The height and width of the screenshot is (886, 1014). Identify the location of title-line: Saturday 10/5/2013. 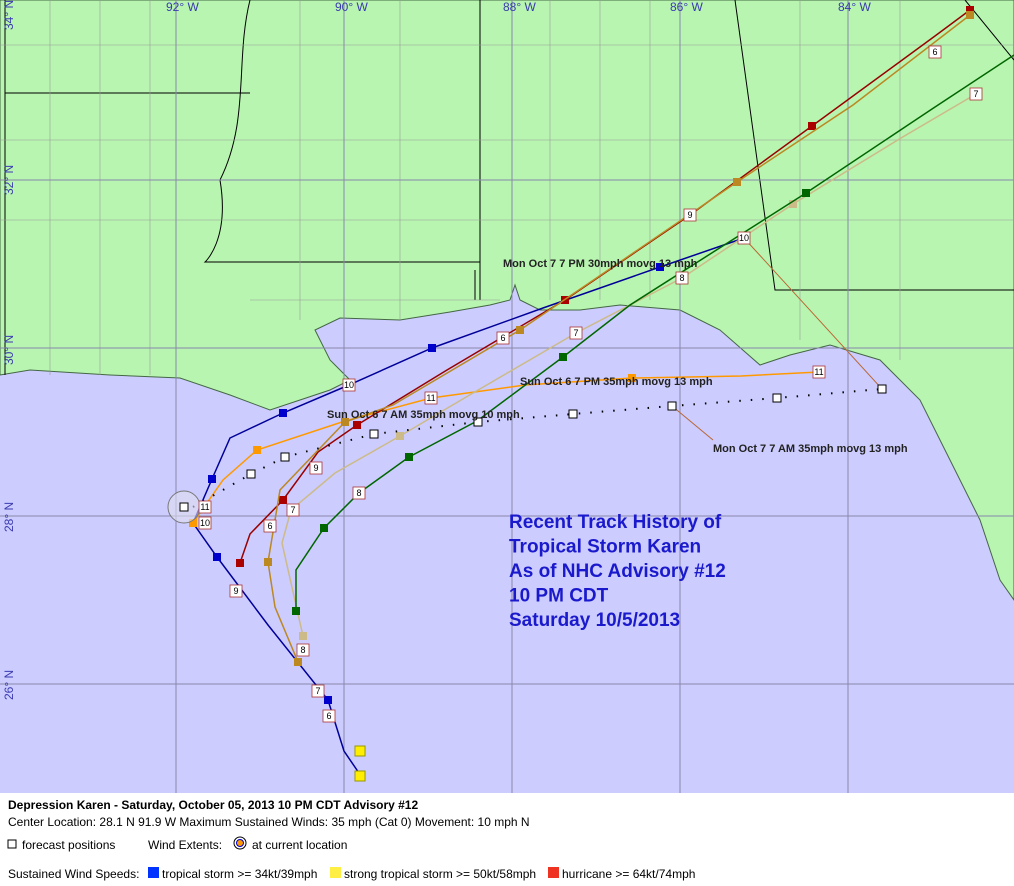
(594, 620).